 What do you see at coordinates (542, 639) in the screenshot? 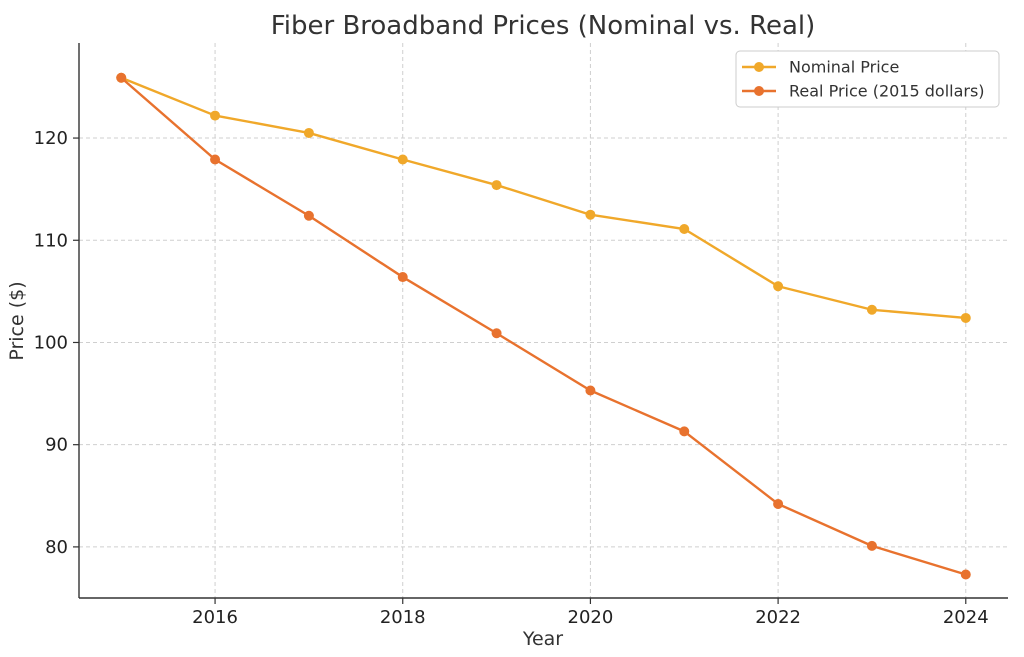
I see `x-axis-label: Year` at bounding box center [542, 639].